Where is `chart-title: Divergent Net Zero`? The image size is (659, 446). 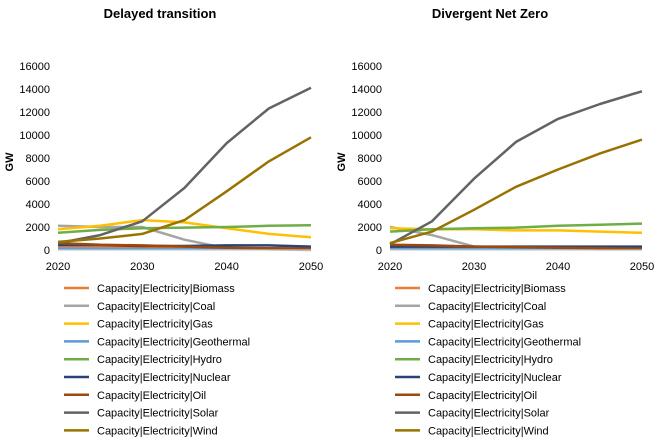 chart-title: Divergent Net Zero is located at coordinates (490, 13).